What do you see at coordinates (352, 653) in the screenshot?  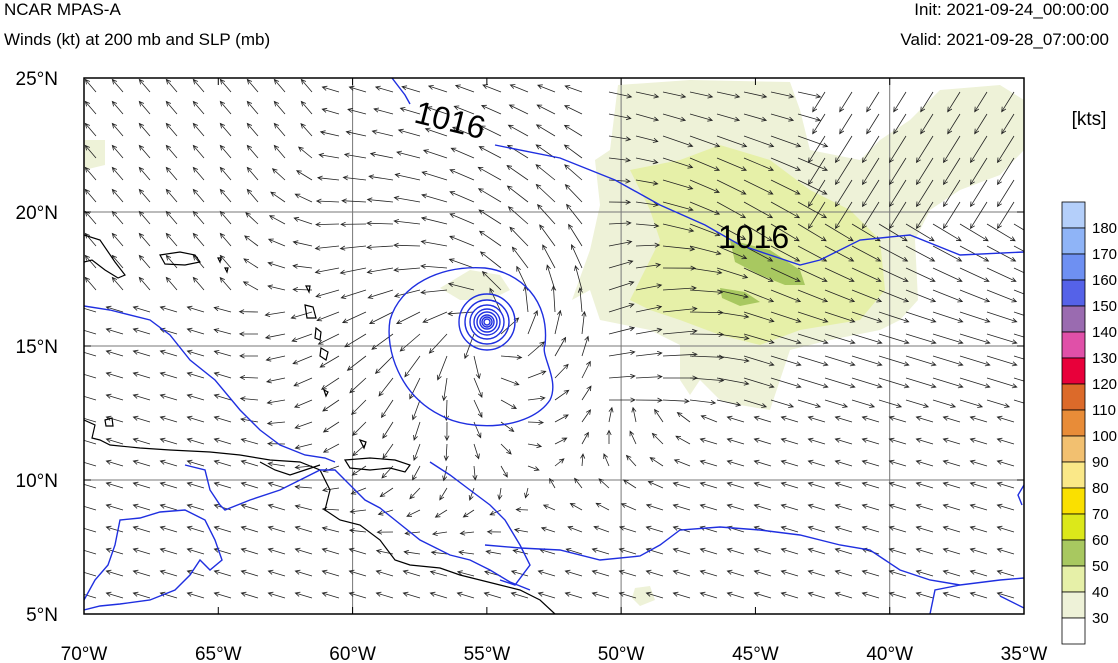 I see `x-tick-label: 60°W` at bounding box center [352, 653].